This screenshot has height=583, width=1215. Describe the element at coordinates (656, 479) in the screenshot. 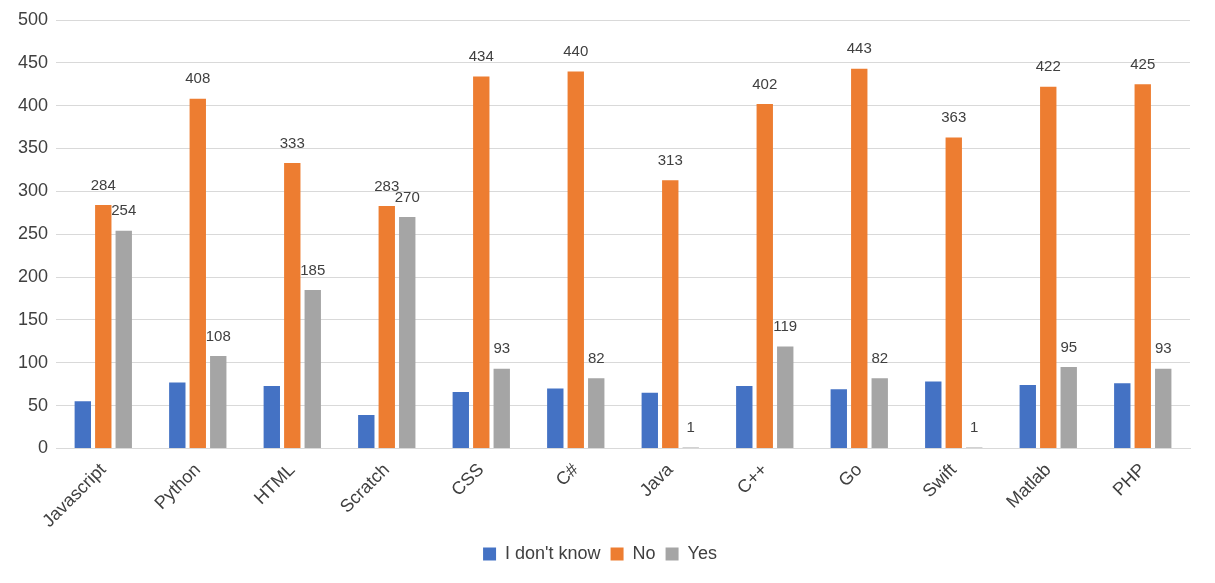

I see `x-tick-label: Java` at that location.